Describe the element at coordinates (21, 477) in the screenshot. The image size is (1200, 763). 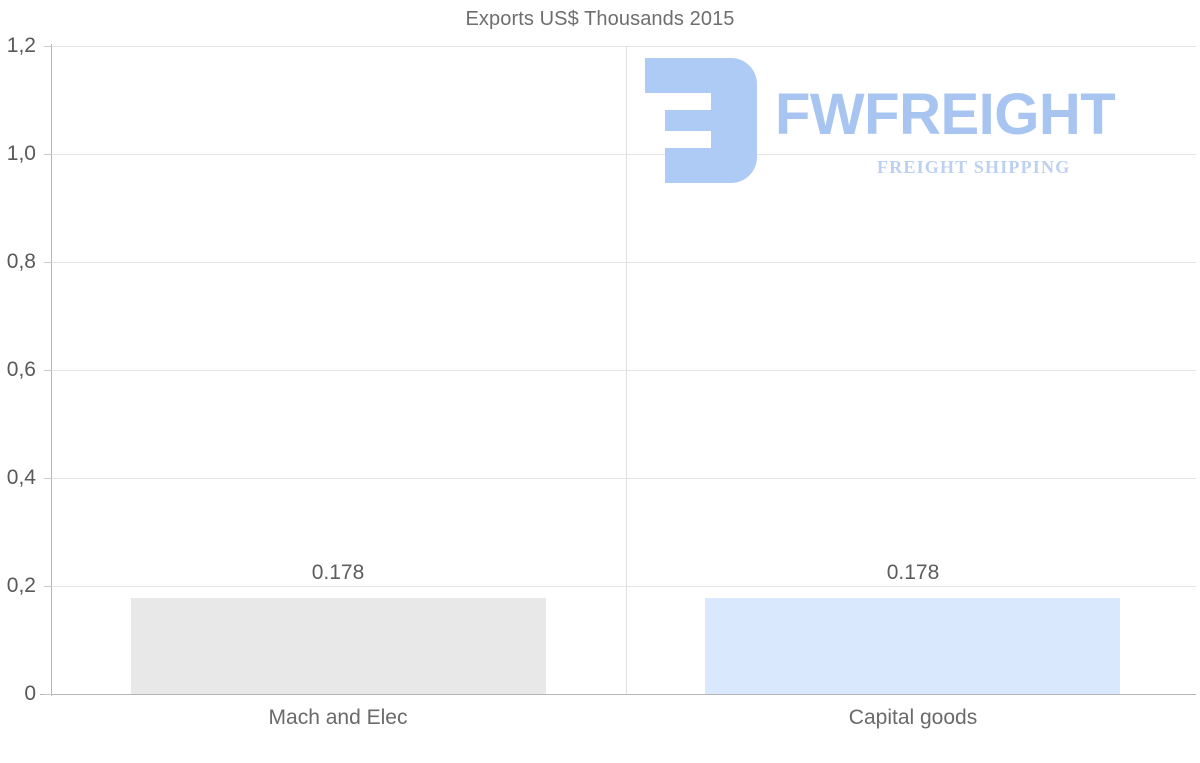
I see `y-axis-tick-label: 0,4` at that location.